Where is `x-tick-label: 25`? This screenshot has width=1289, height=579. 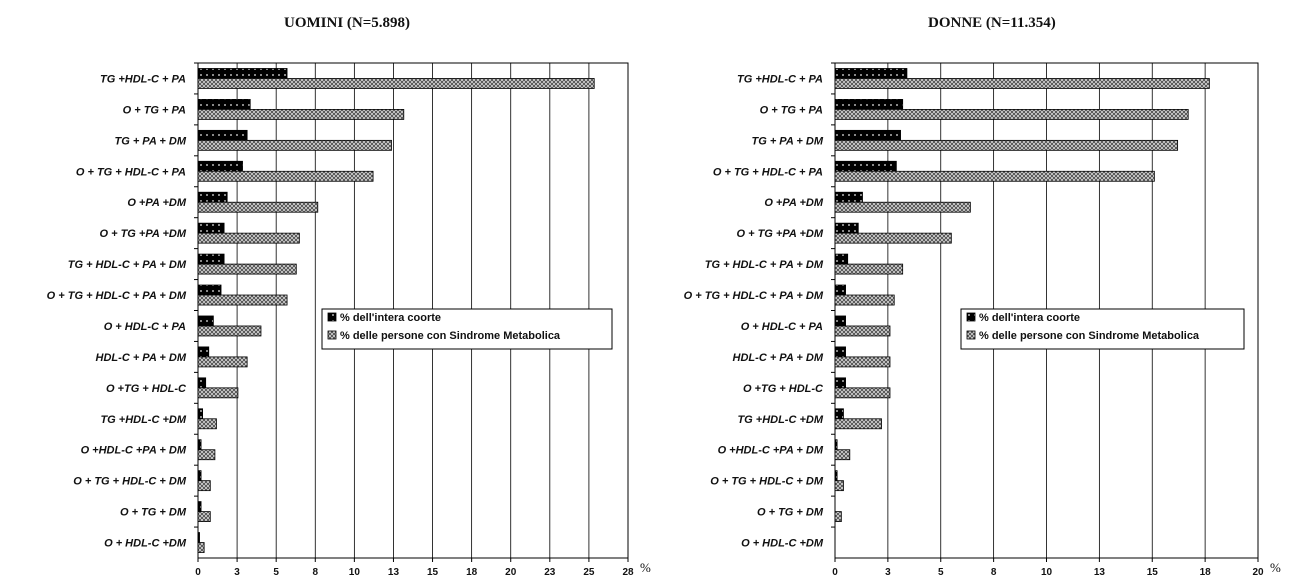
x-tick-label: 25 is located at coordinates (589, 572).